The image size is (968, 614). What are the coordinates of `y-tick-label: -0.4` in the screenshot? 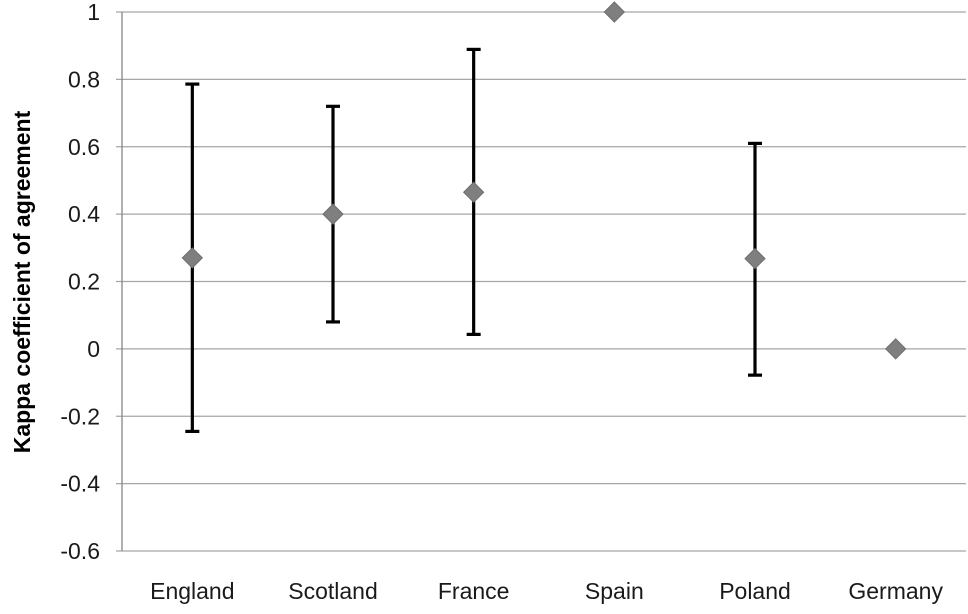 It's located at (80, 484).